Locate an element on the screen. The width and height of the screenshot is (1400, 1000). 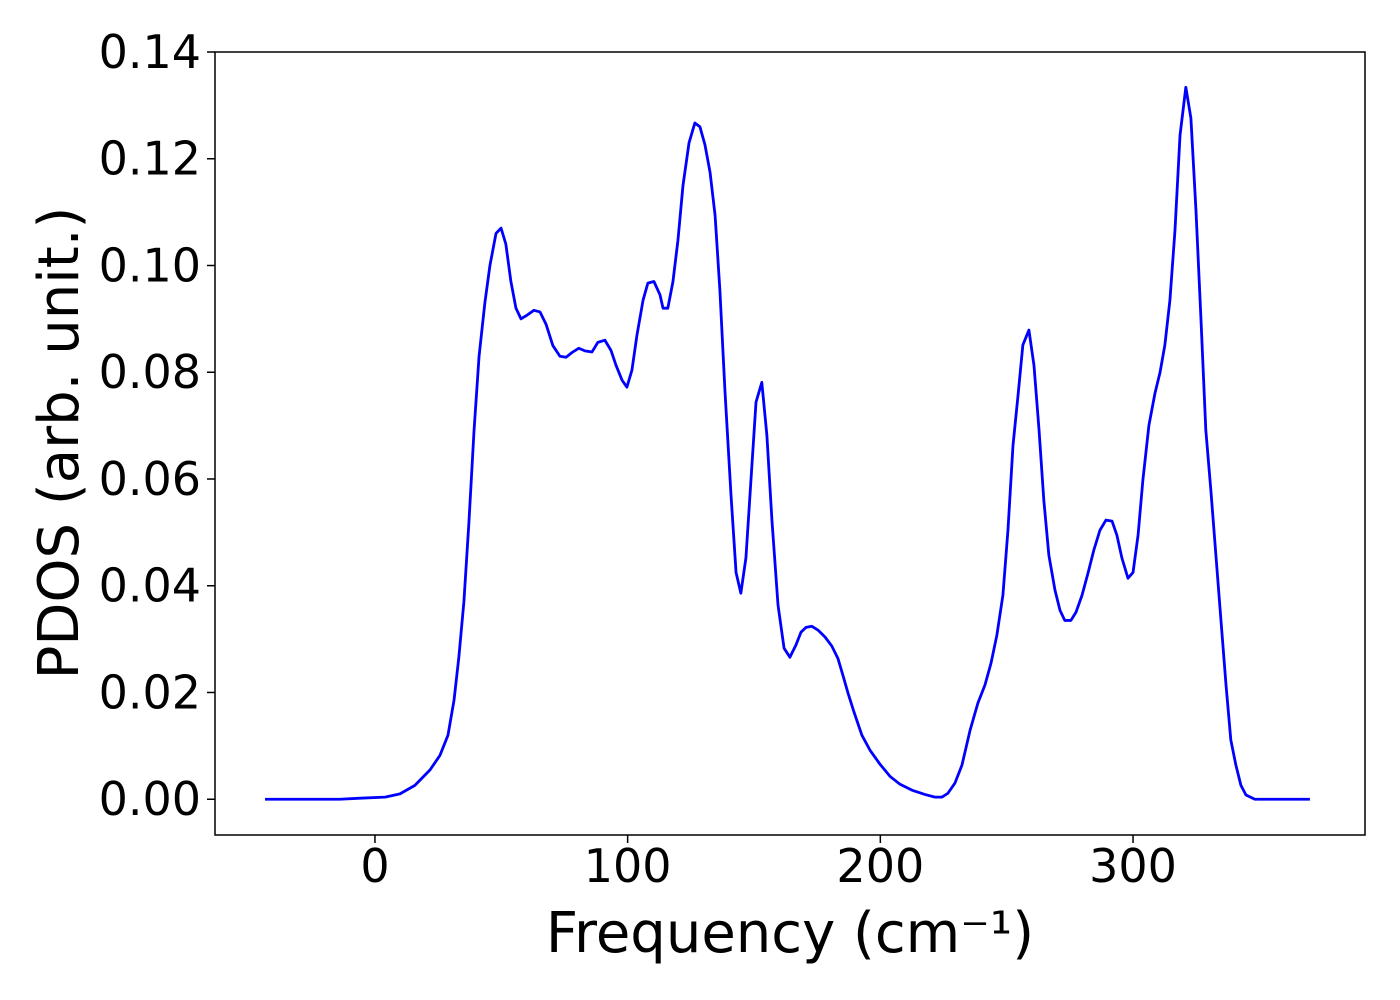
y-axis-label: PDOS (arb. unit.) is located at coordinates (59, 443).